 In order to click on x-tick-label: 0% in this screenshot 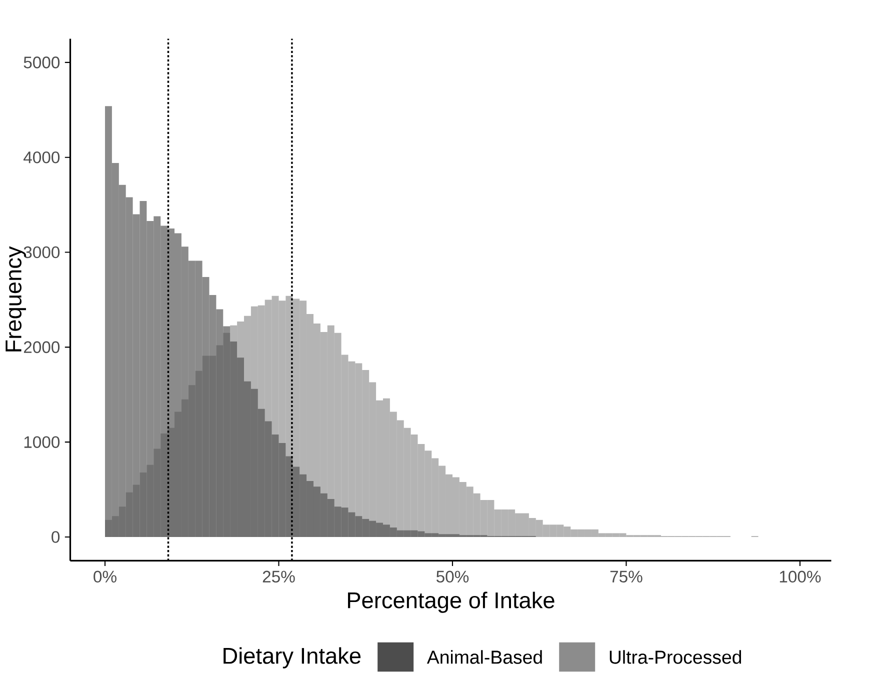, I will do `click(105, 576)`.